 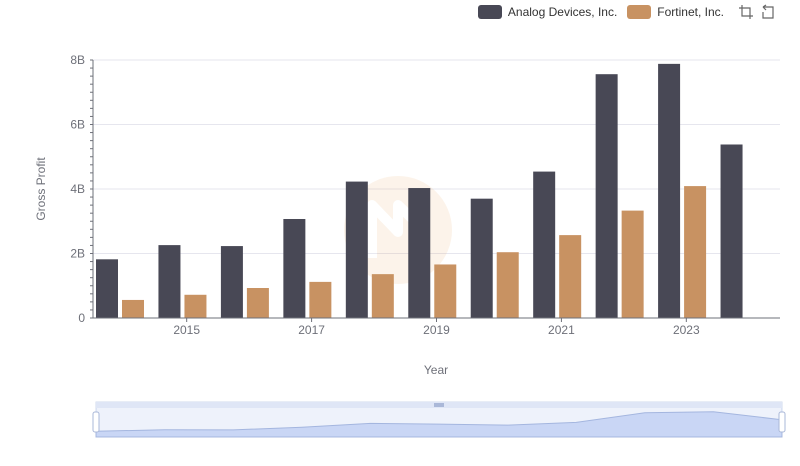 I want to click on legend-label-fortinet: Fortinet, Inc., so click(x=690, y=12).